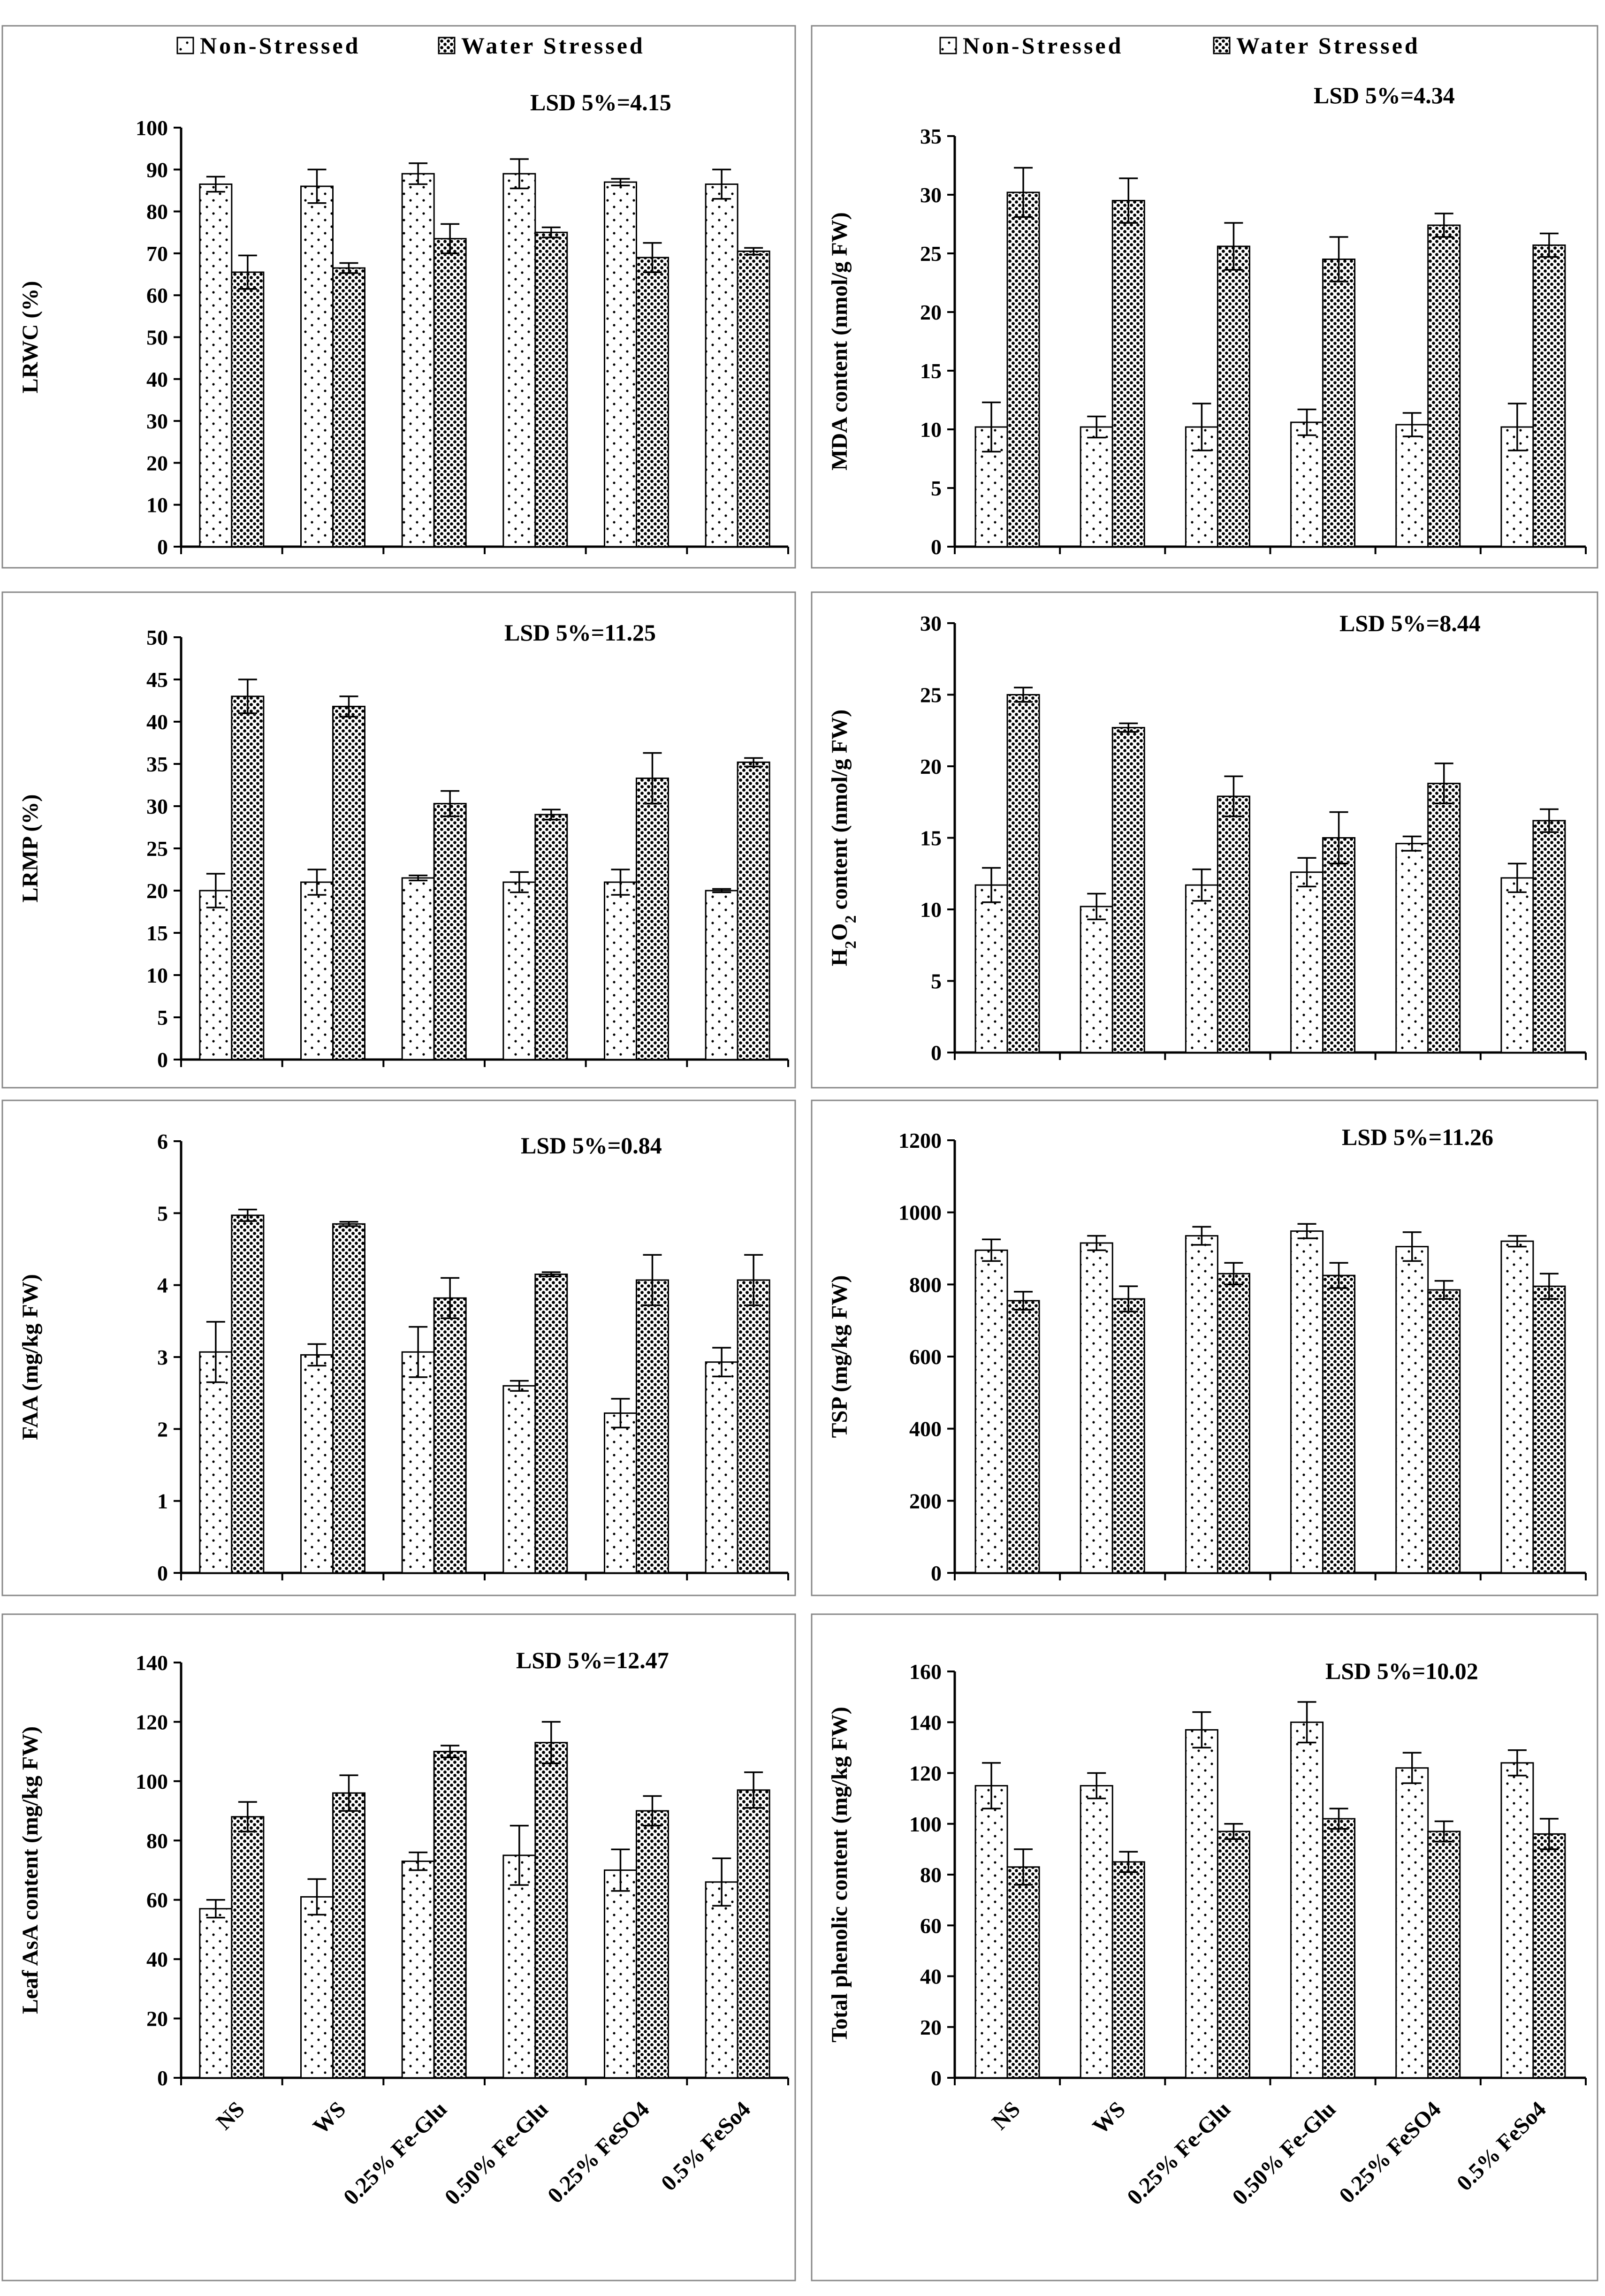  Describe the element at coordinates (31, 337) in the screenshot. I see `y-axis-label: LRWC (%)` at that location.